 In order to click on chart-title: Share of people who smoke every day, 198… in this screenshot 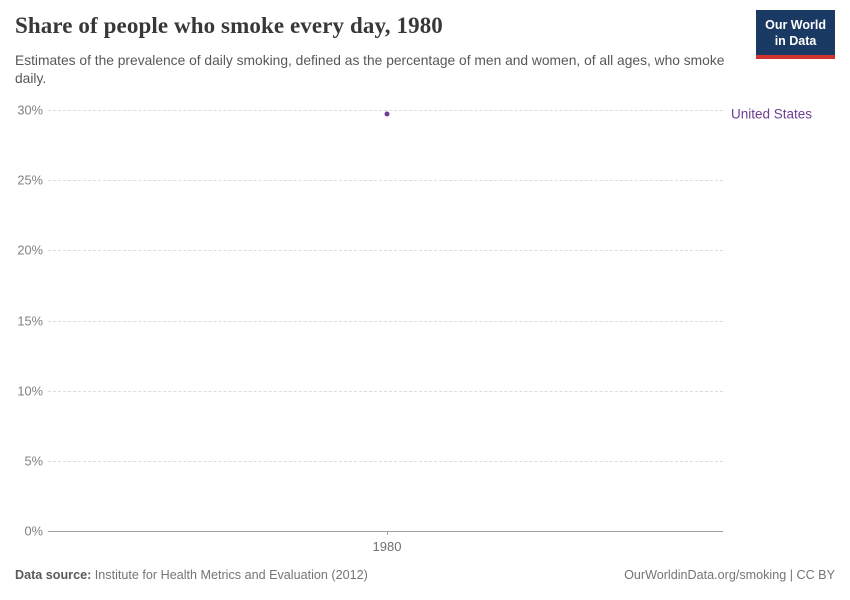, I will do `click(229, 25)`.